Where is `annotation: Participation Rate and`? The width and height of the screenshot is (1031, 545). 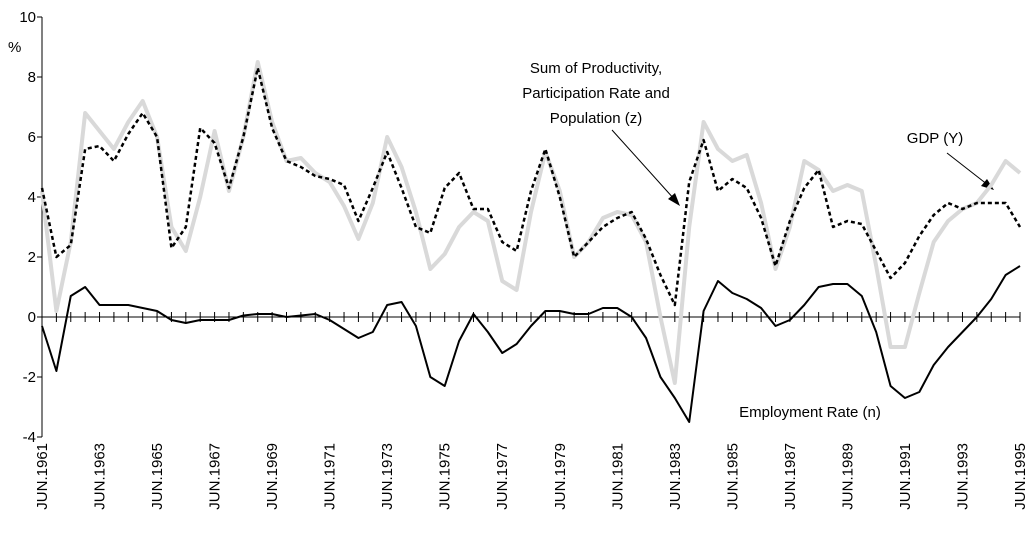
annotation: Participation Rate and is located at coordinates (596, 93).